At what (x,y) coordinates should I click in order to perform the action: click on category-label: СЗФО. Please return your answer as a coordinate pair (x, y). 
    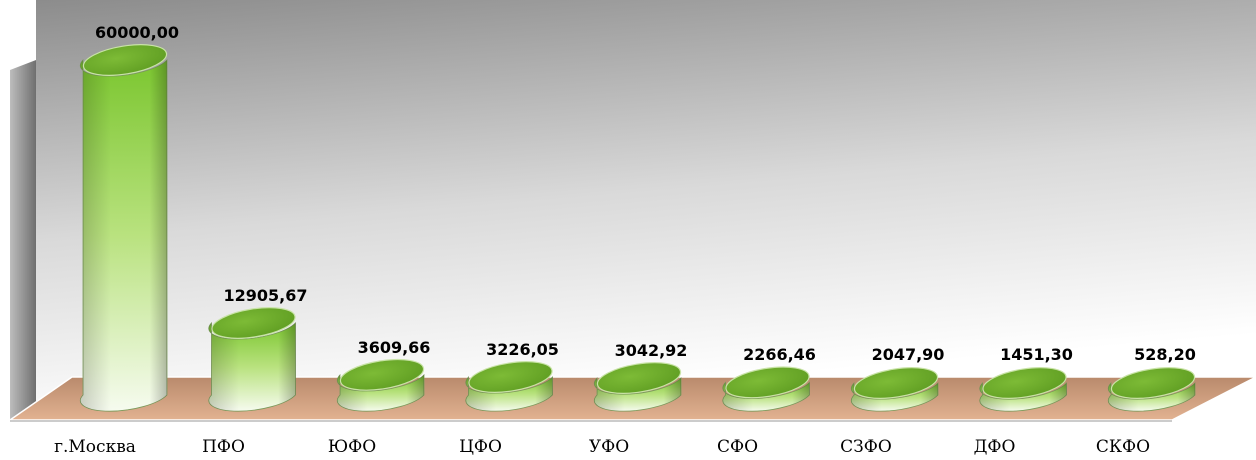
    Looking at the image, I should click on (866, 447).